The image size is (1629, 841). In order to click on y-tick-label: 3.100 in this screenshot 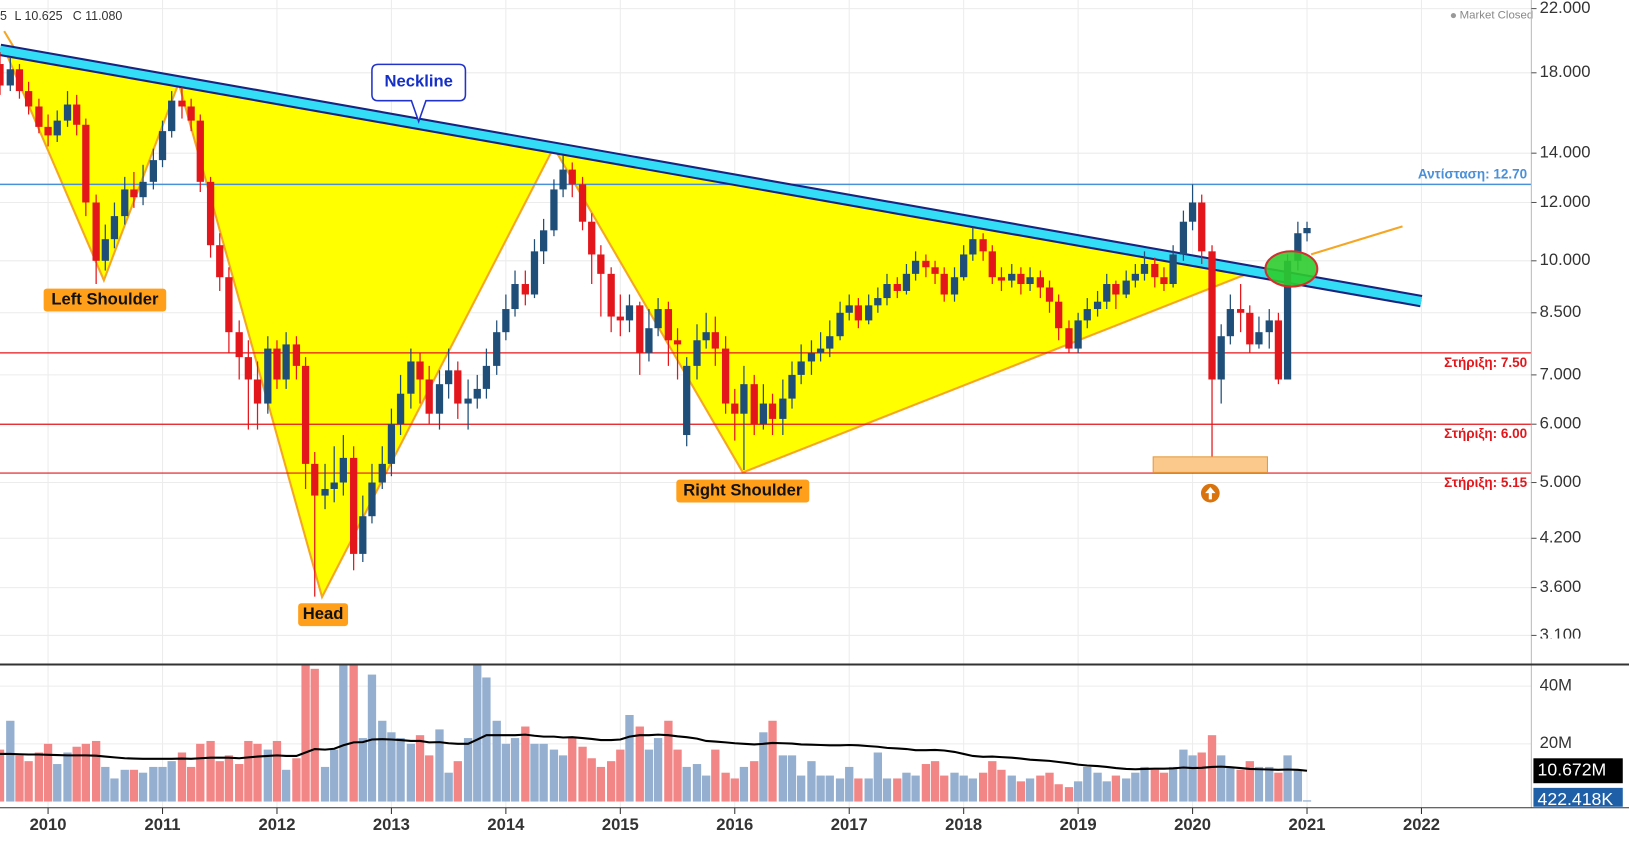, I will do `click(1561, 634)`.